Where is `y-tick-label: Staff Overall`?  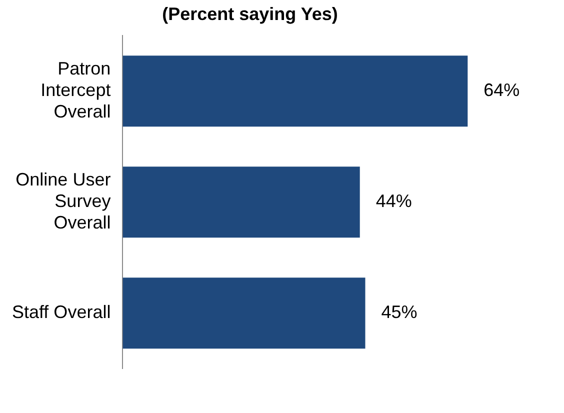 y-tick-label: Staff Overall is located at coordinates (61, 312).